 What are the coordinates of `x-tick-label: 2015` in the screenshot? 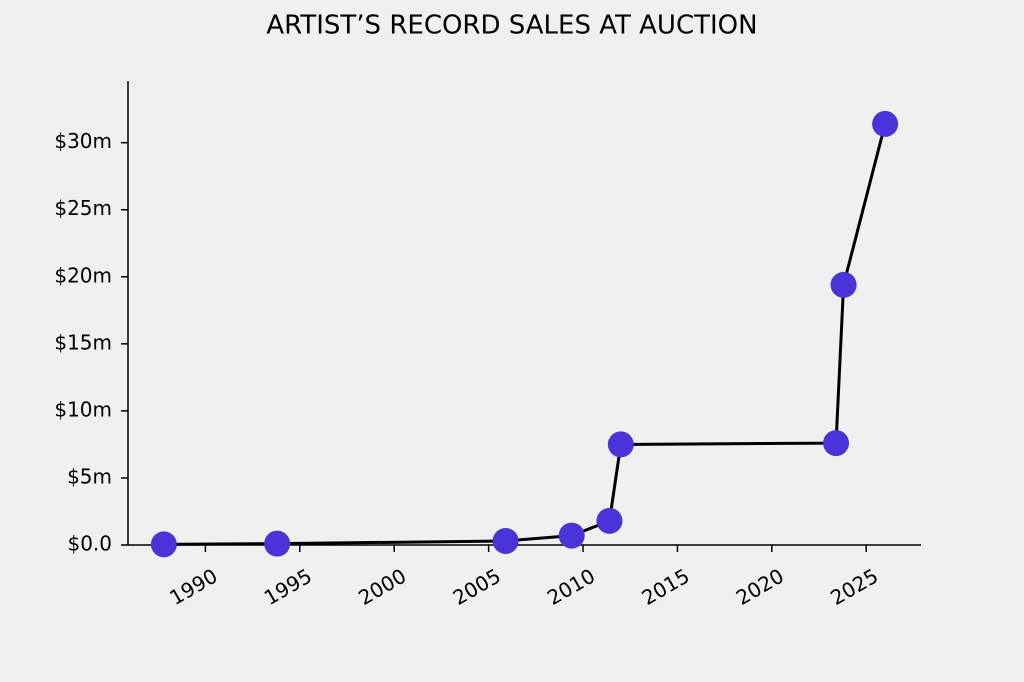 It's located at (665, 587).